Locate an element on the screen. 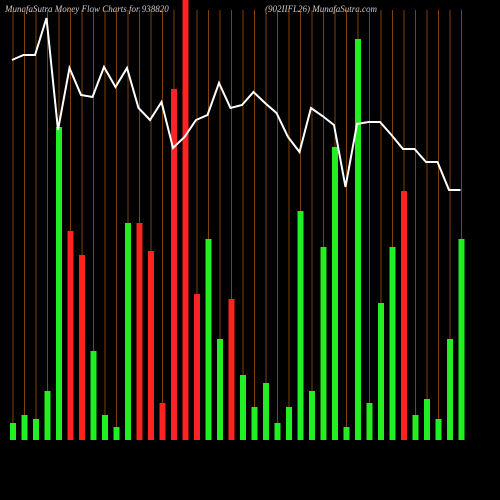 The width and height of the screenshot is (500, 500). chart-title: MunafaSutra Money Flow Charts for 938820 is located at coordinates (86, 9).